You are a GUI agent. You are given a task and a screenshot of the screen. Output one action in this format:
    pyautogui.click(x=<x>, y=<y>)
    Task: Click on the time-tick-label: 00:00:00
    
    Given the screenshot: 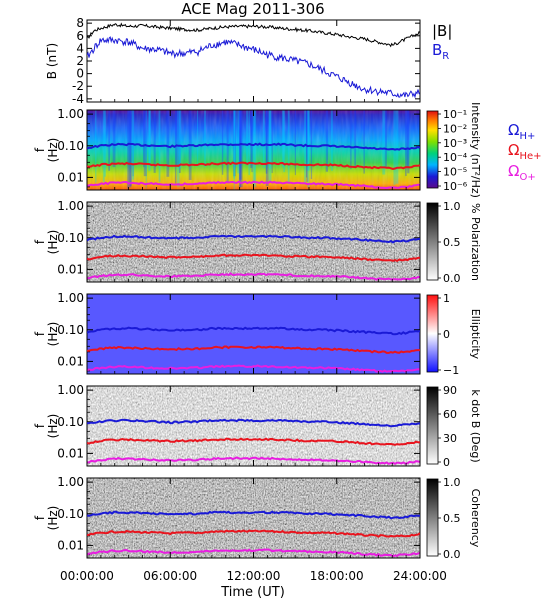 What is the action you would take?
    pyautogui.click(x=87, y=576)
    